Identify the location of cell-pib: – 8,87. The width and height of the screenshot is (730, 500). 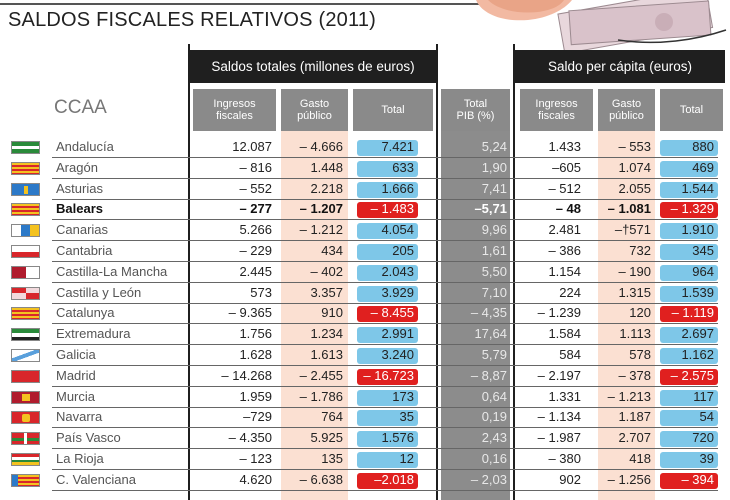
(488, 375).